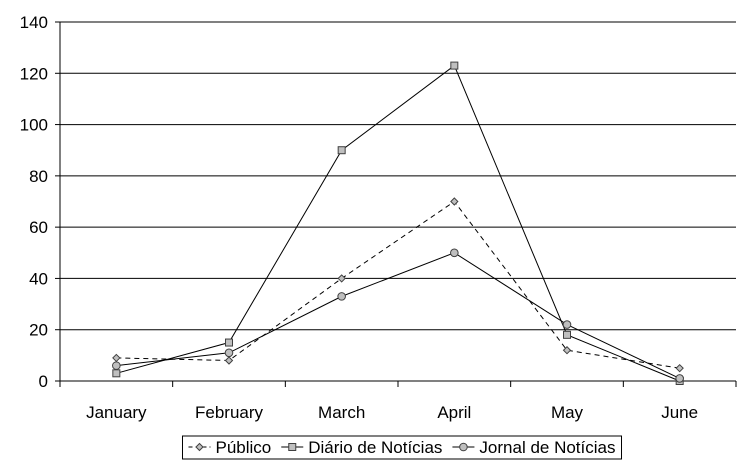  I want to click on legend-label: Público, so click(243, 447).